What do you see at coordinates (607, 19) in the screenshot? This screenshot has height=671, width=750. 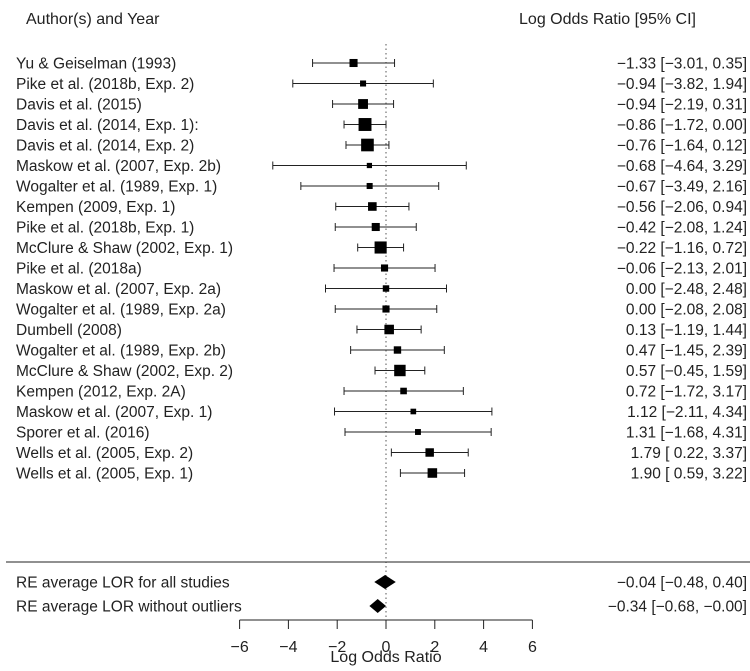 I see `header-right: Log Odds Ratio [95% CI]` at bounding box center [607, 19].